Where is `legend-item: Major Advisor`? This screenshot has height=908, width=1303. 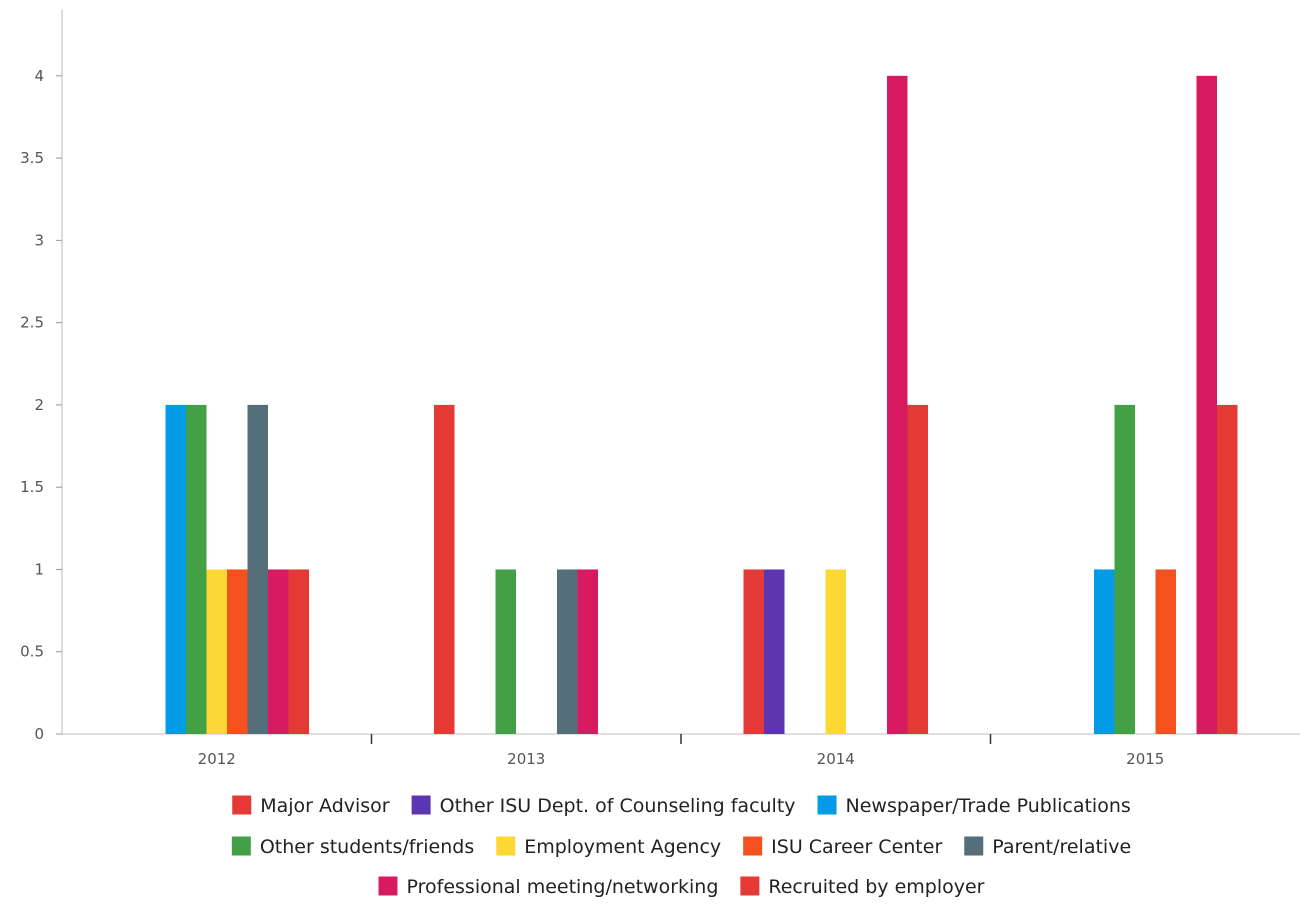 legend-item: Major Advisor is located at coordinates (311, 806).